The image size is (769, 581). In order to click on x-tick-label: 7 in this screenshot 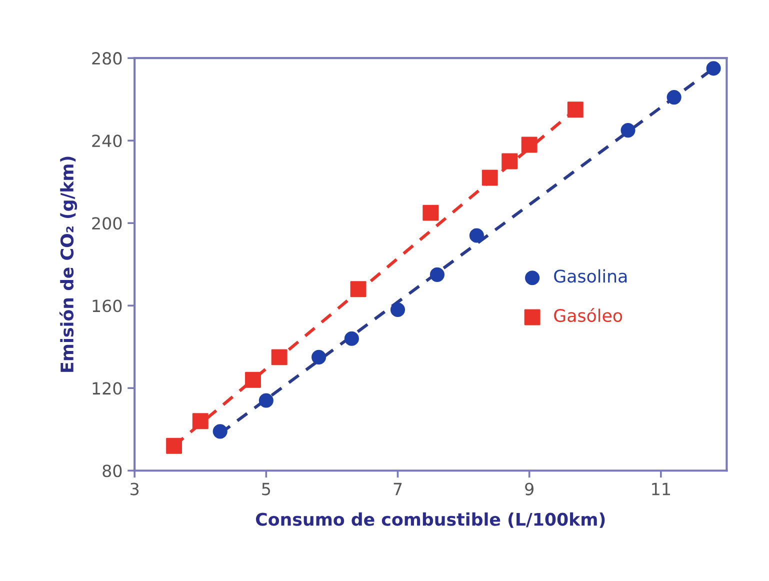, I will do `click(398, 489)`.